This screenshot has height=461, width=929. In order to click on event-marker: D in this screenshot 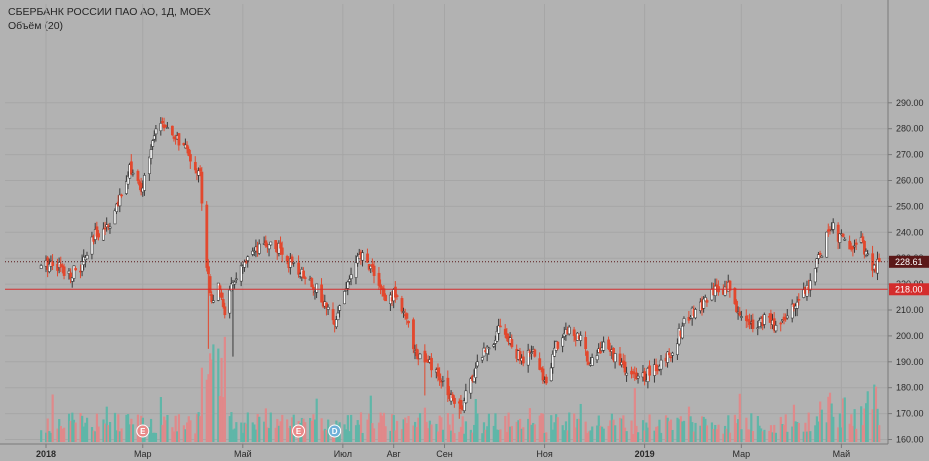, I will do `click(335, 431)`.